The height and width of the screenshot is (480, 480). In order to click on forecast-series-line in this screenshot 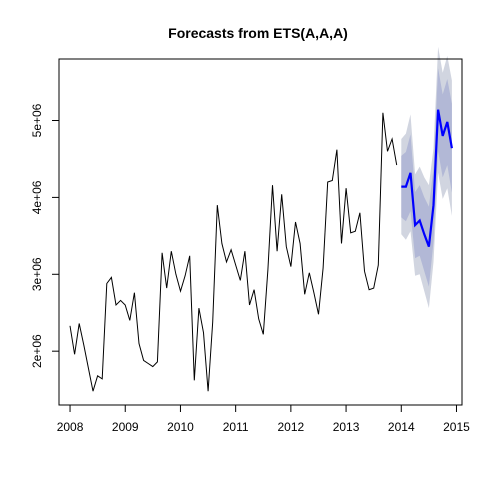, I will do `click(427, 178)`.